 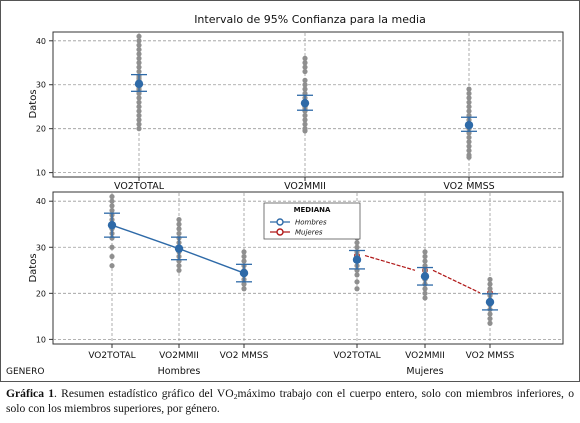 What do you see at coordinates (111, 356) in the screenshot?
I see `bot-x-tick-label: VO2TOTAL` at bounding box center [111, 356].